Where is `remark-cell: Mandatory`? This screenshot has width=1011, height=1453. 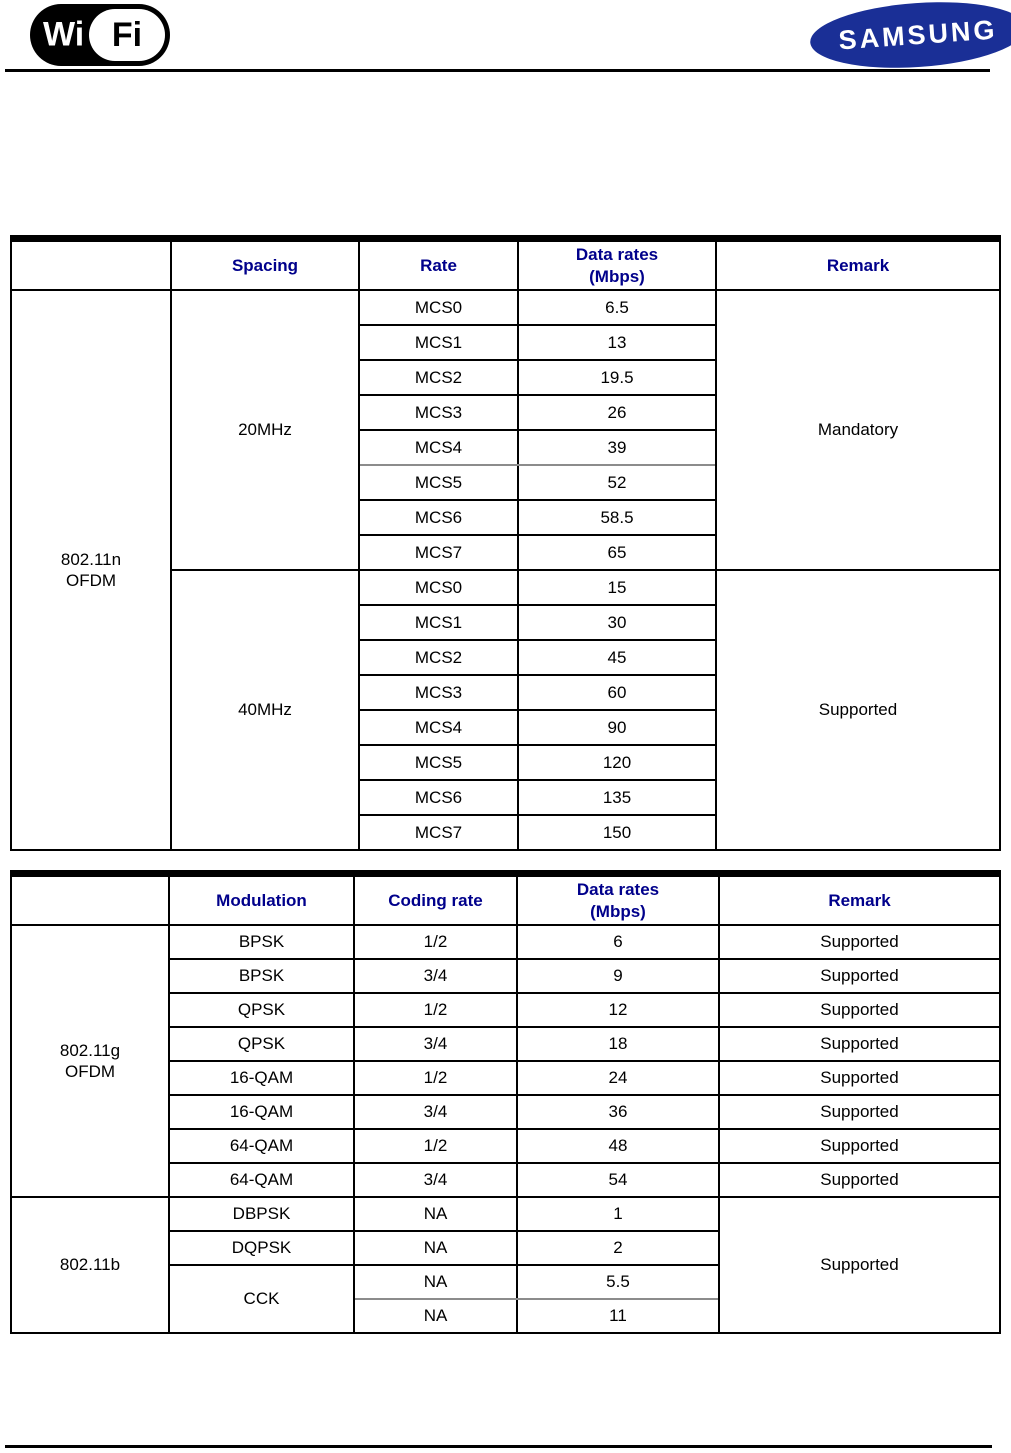 remark-cell: Mandatory is located at coordinates (858, 430).